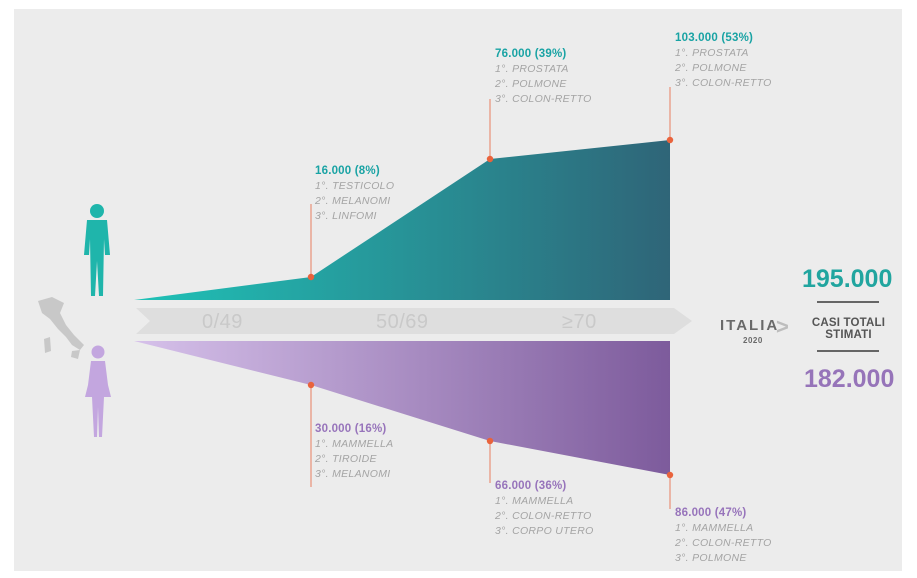 This screenshot has width=917, height=578. What do you see at coordinates (353, 474) in the screenshot?
I see `female-rank-3: 3°. MELANOMI` at bounding box center [353, 474].